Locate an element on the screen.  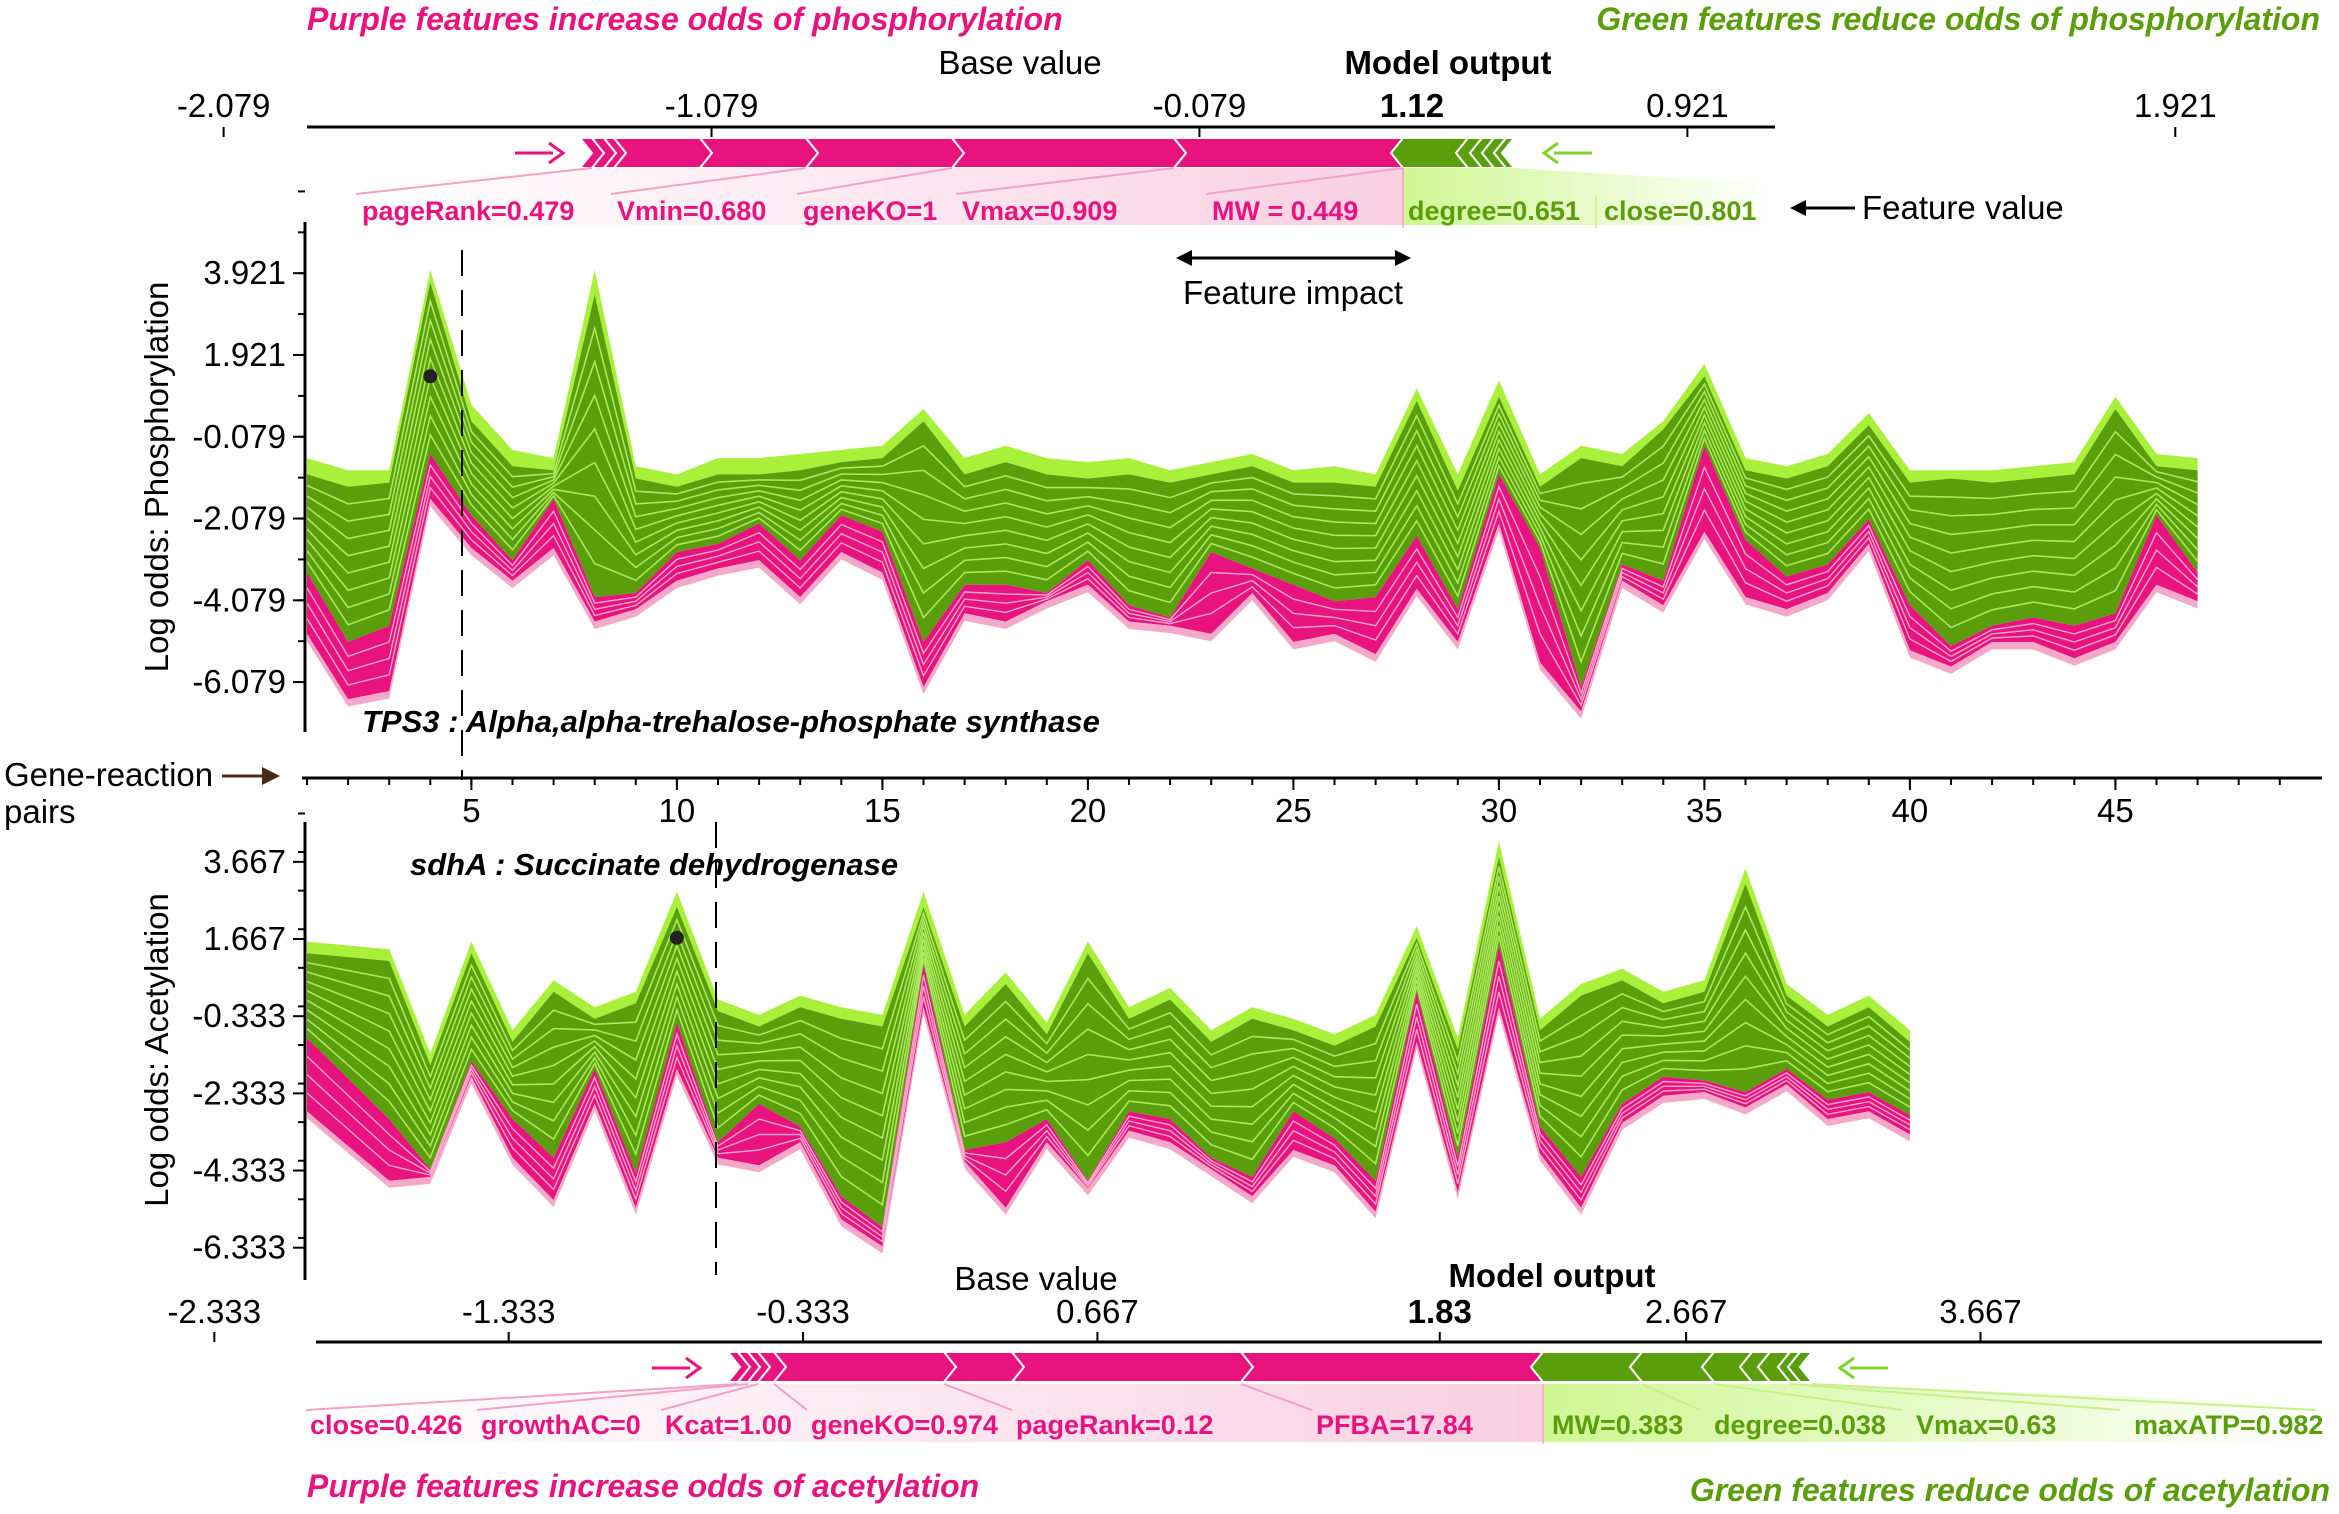
top-push-up-feature: Vmin=0.680 is located at coordinates (691, 211).